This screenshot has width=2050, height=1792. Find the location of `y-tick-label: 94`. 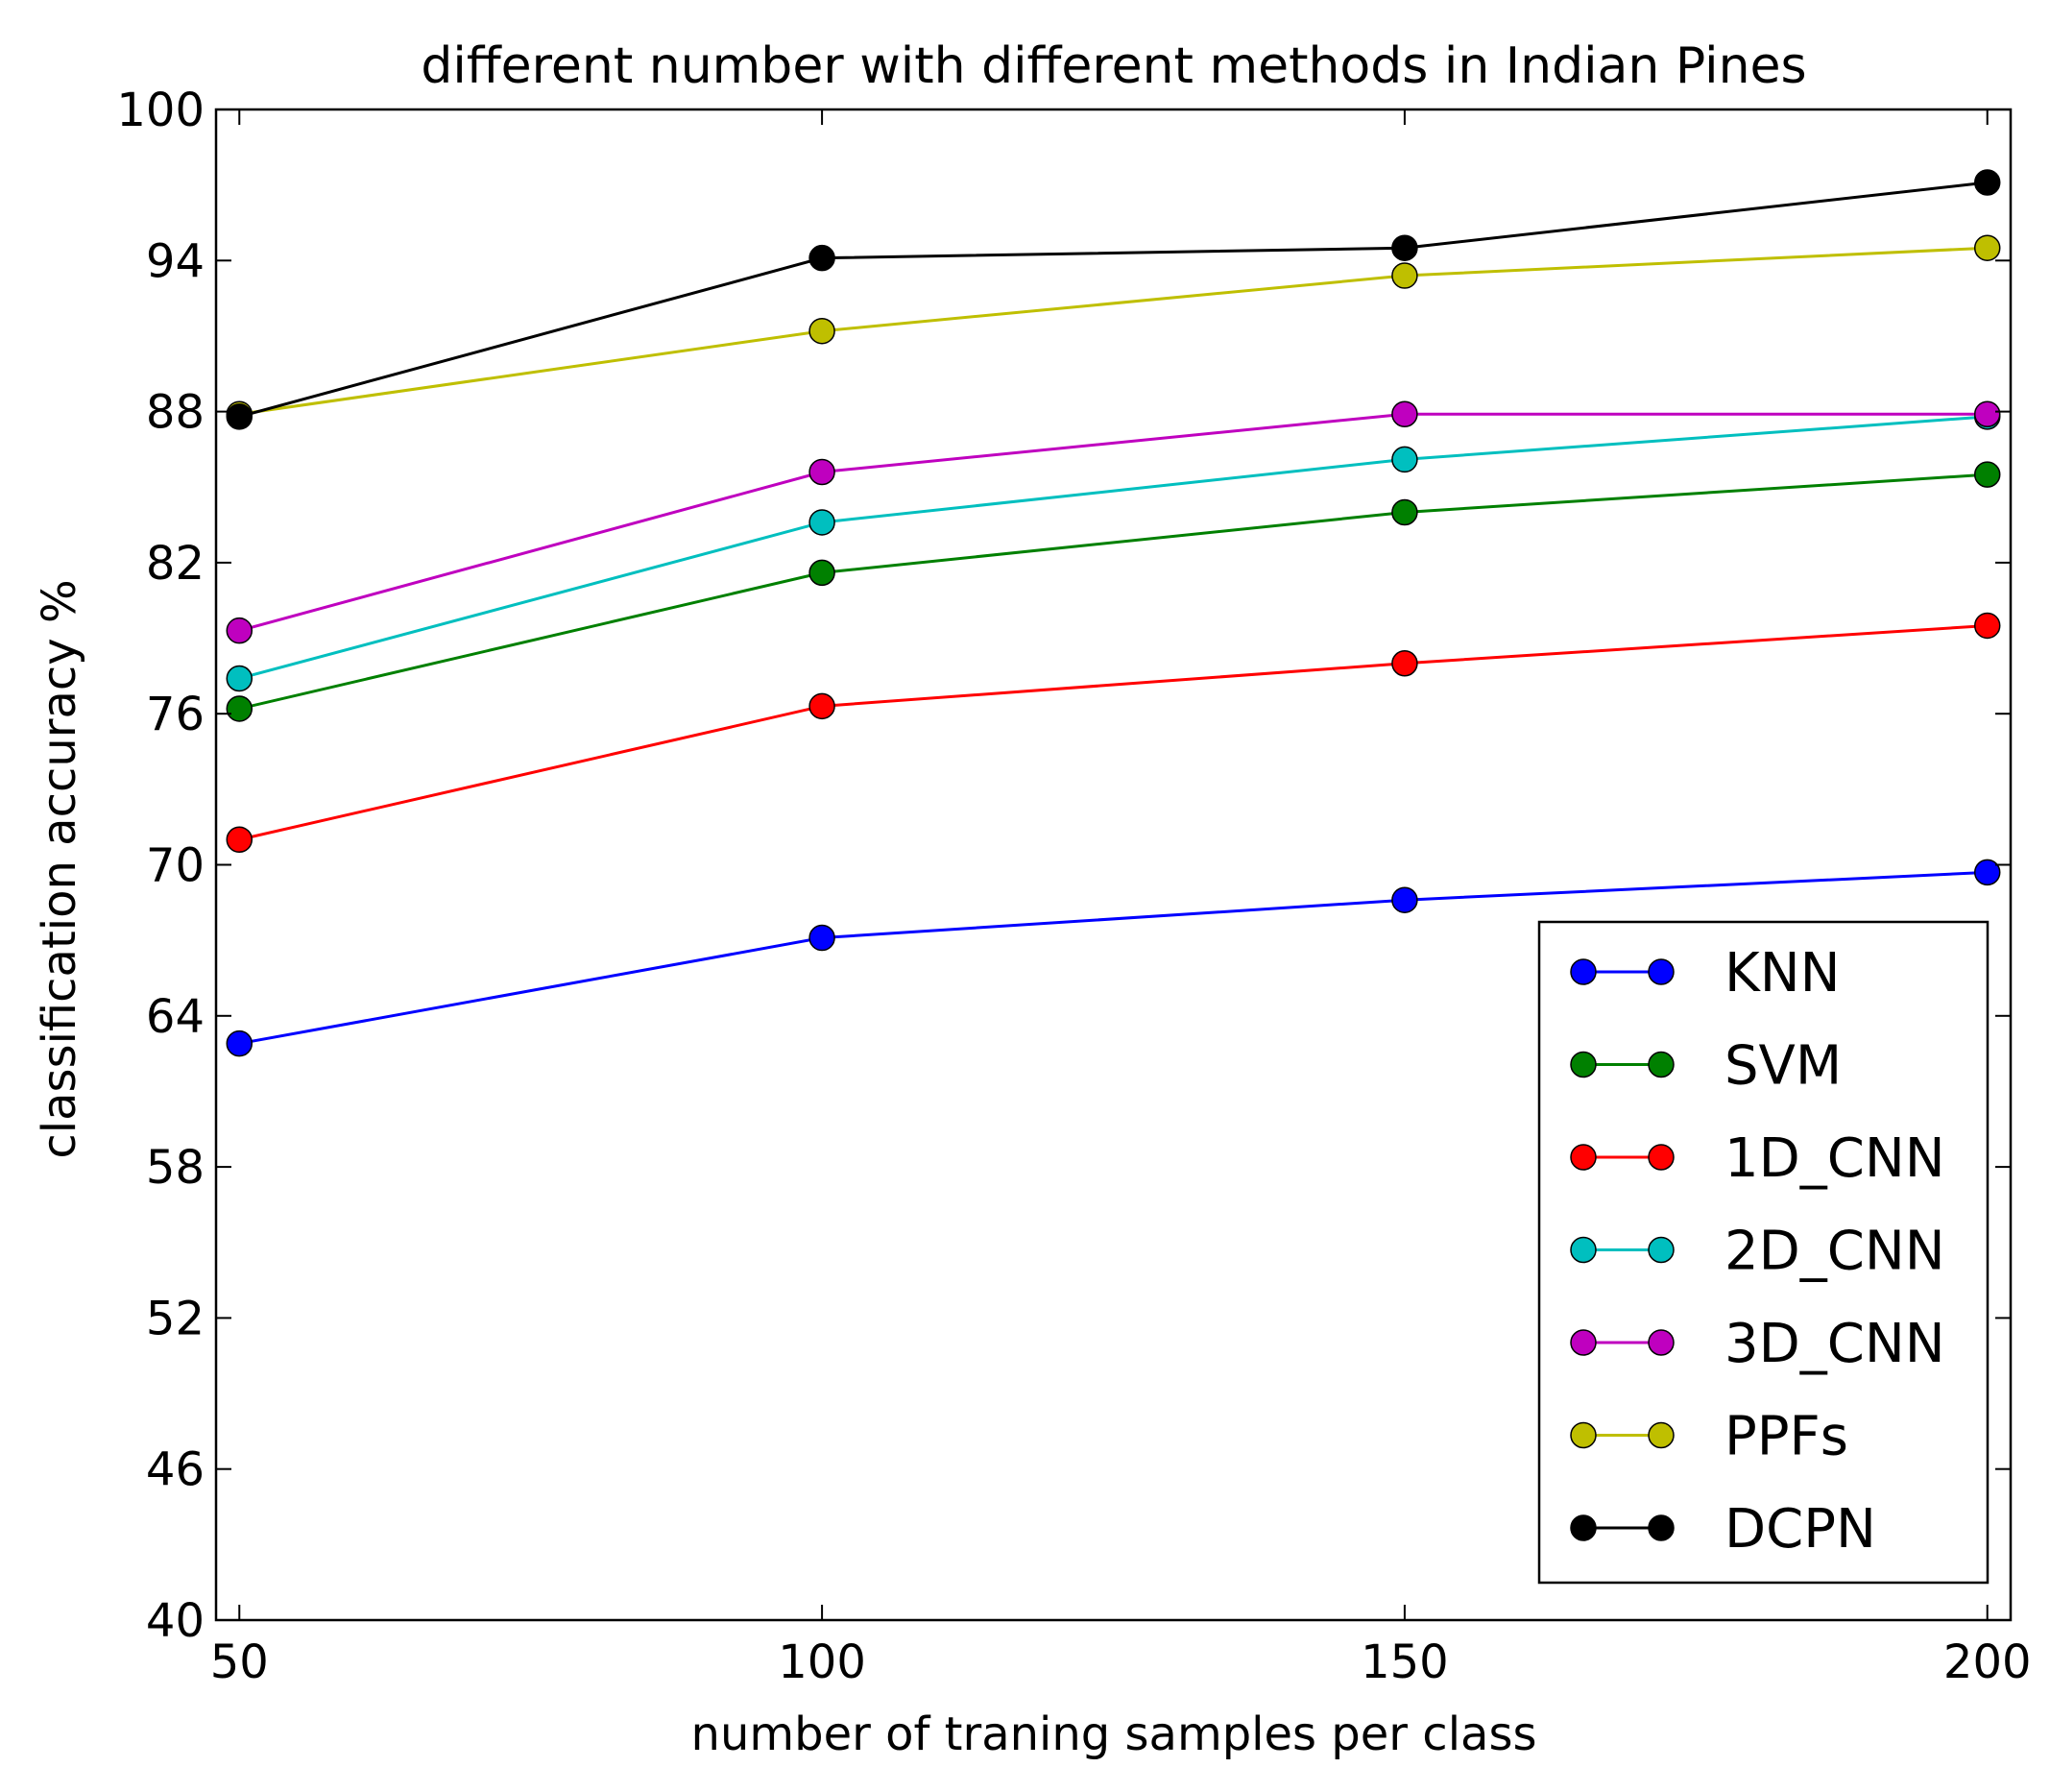

y-tick-label: 94 is located at coordinates (175, 261).